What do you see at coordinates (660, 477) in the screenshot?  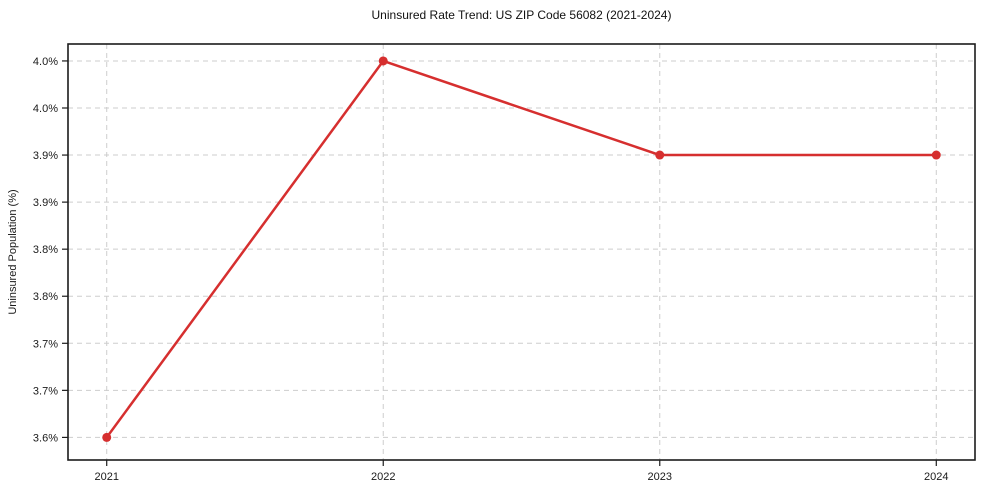 I see `x-tick-label: 2023` at bounding box center [660, 477].